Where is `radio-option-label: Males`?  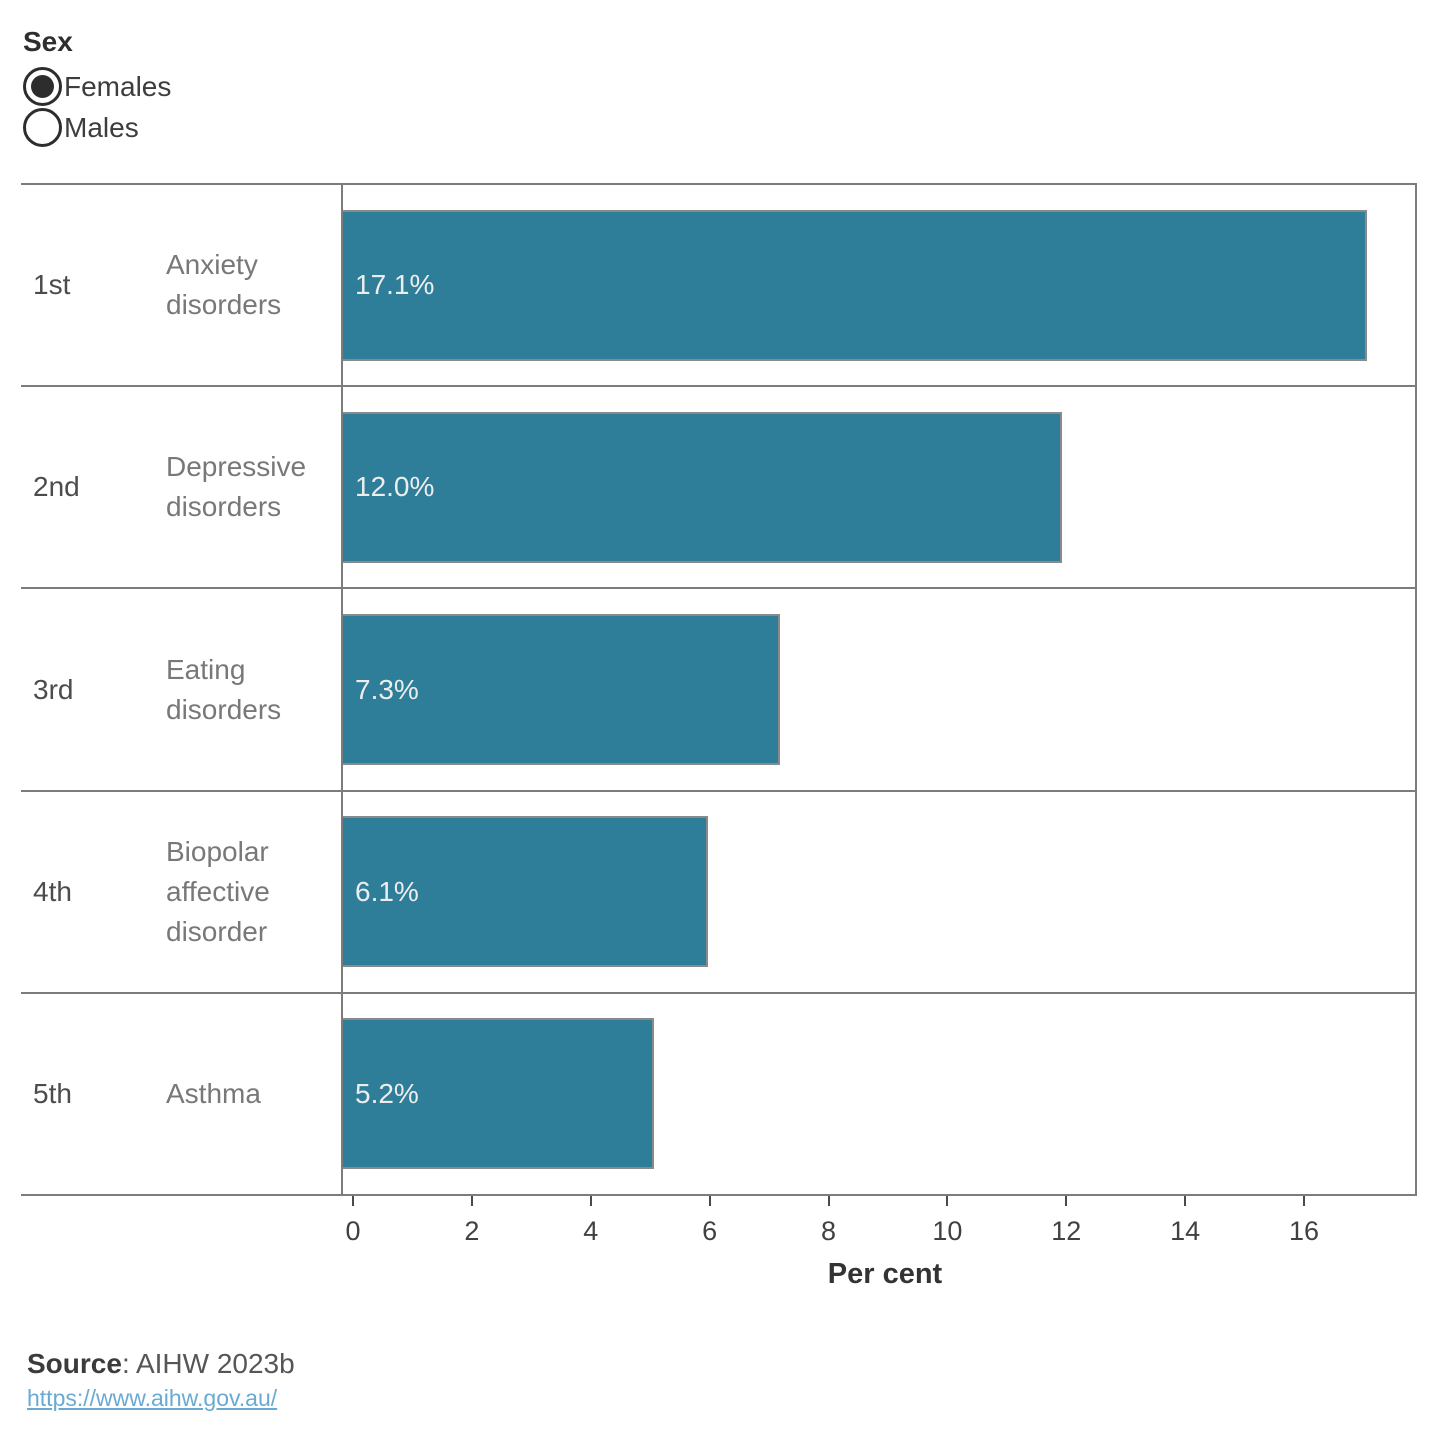 radio-option-label: Males is located at coordinates (101, 127).